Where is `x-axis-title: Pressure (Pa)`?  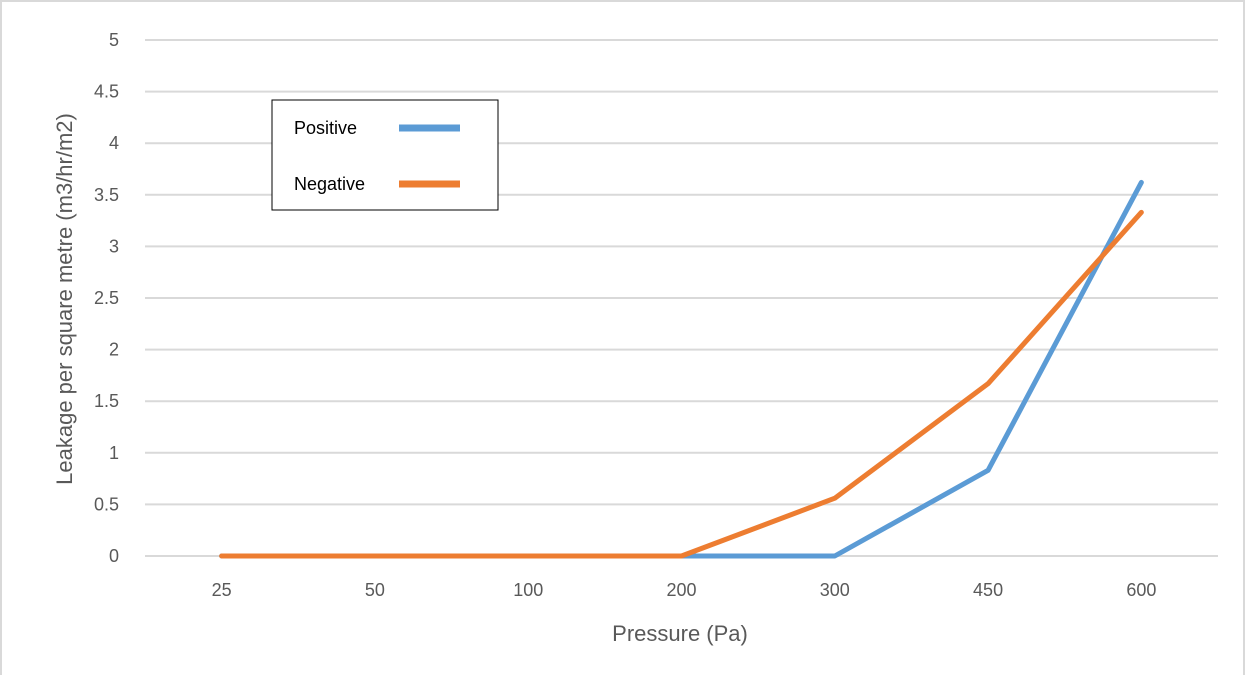
x-axis-title: Pressure (Pa) is located at coordinates (680, 633).